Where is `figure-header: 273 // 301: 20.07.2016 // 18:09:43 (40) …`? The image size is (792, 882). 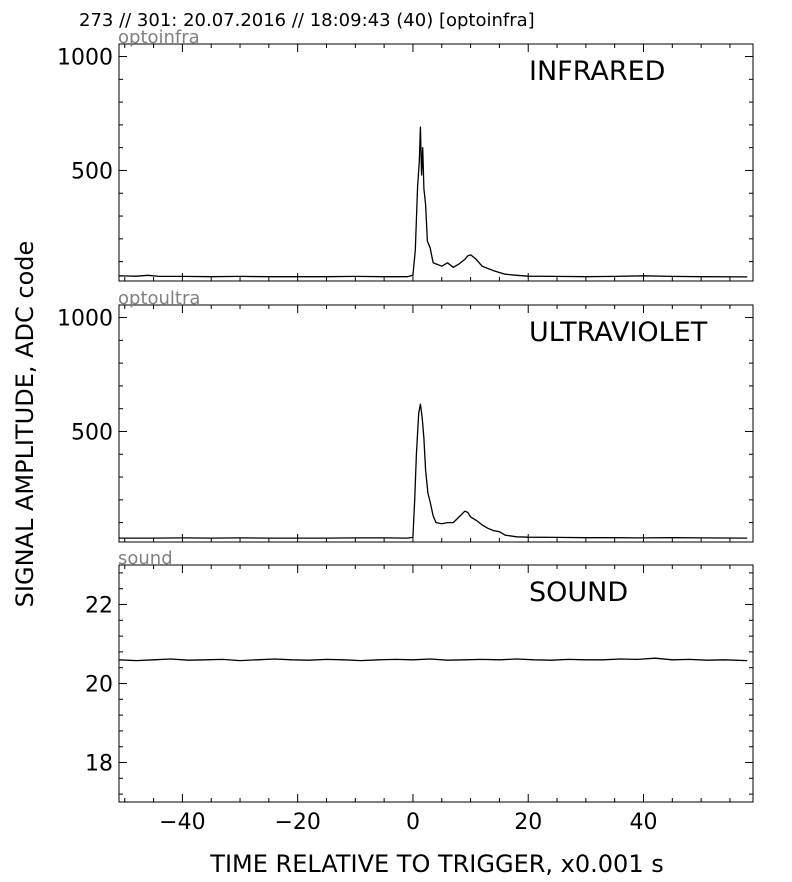 figure-header: 273 // 301: 20.07.2016 // 18:09:43 (40) … is located at coordinates (307, 20).